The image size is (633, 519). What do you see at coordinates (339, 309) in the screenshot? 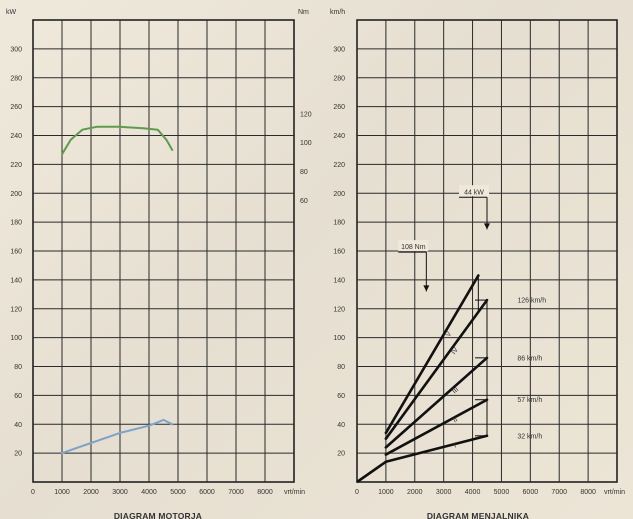
I see `speed-tick-label: 120` at bounding box center [339, 309].